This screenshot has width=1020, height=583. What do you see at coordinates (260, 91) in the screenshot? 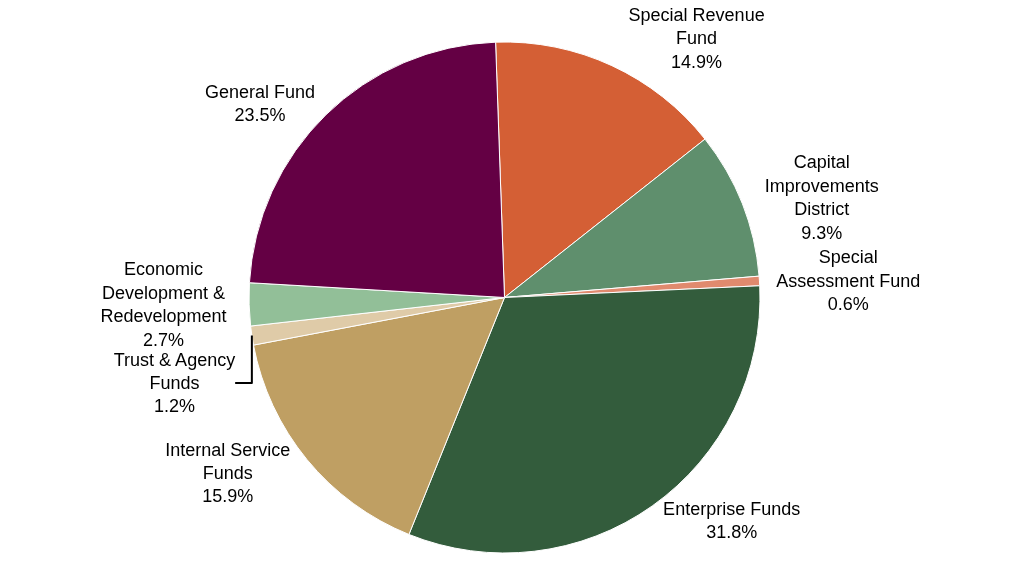
I see `slice-label: General Fund` at bounding box center [260, 91].